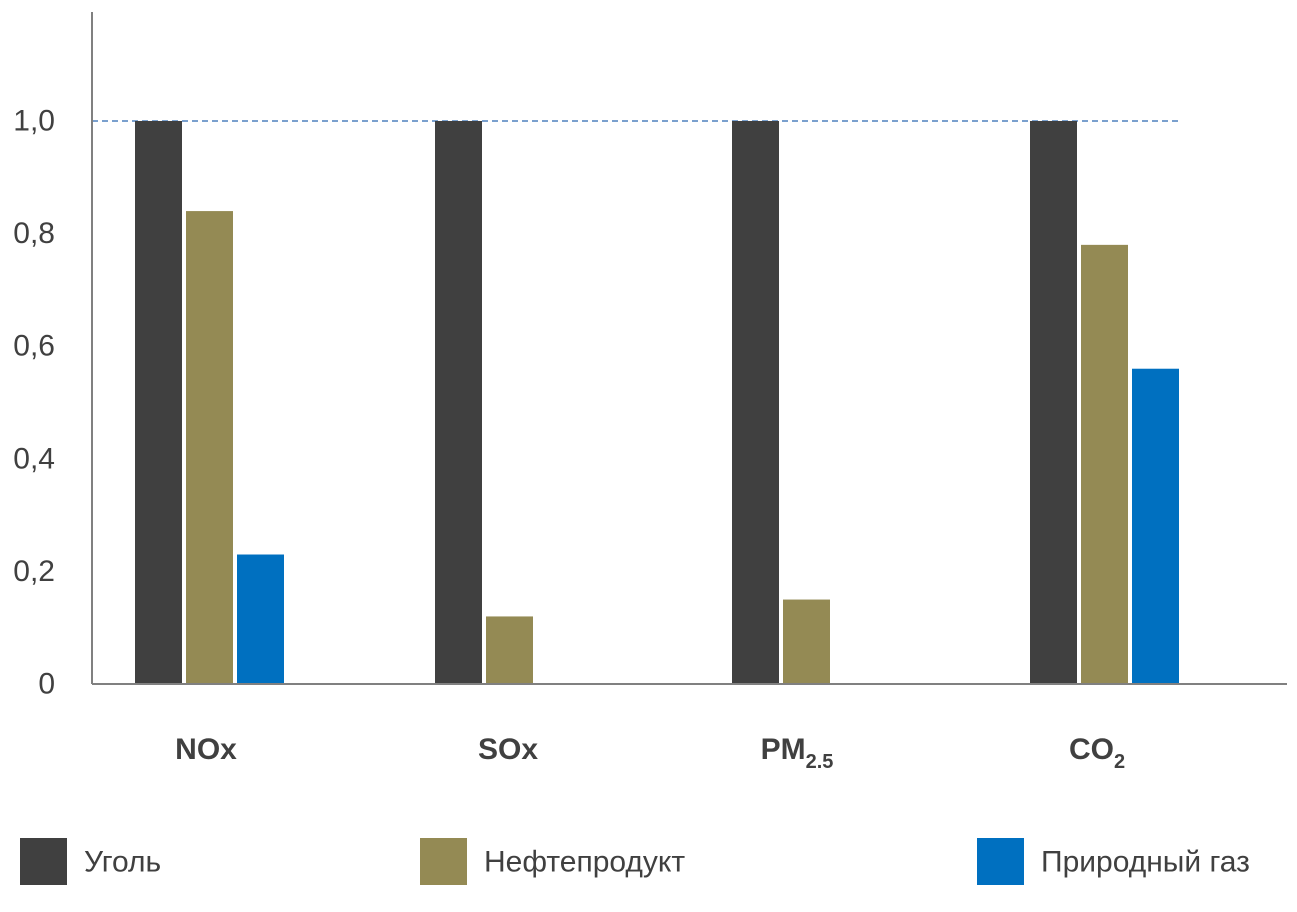  Describe the element at coordinates (650, 753) in the screenshot. I see `category-labels: NOx SOx PM2.5 CO2` at that location.